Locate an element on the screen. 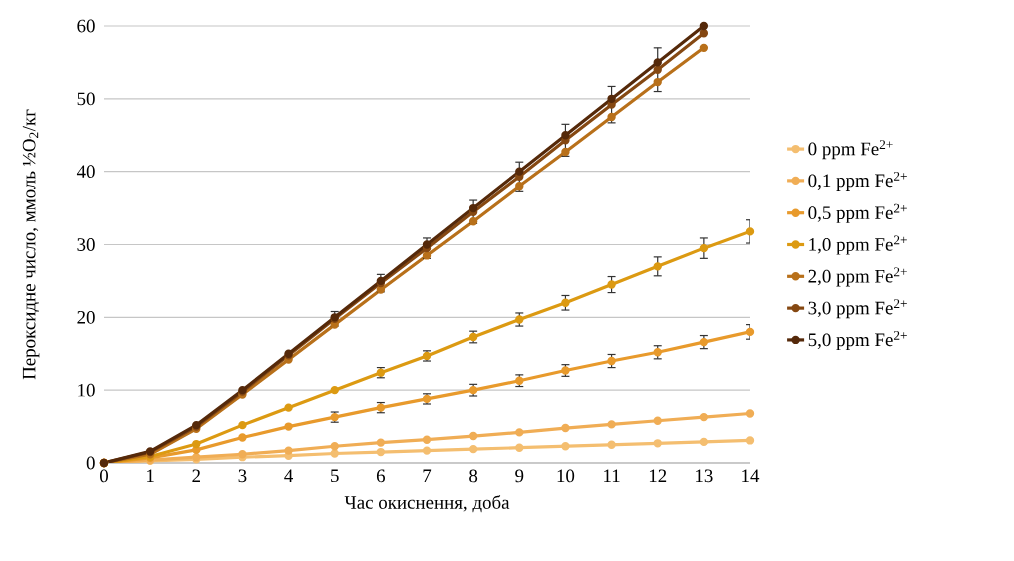 The image size is (1014, 561). legend-label: 1,0 ppm Fe$^{2+}$ is located at coordinates (858, 245).